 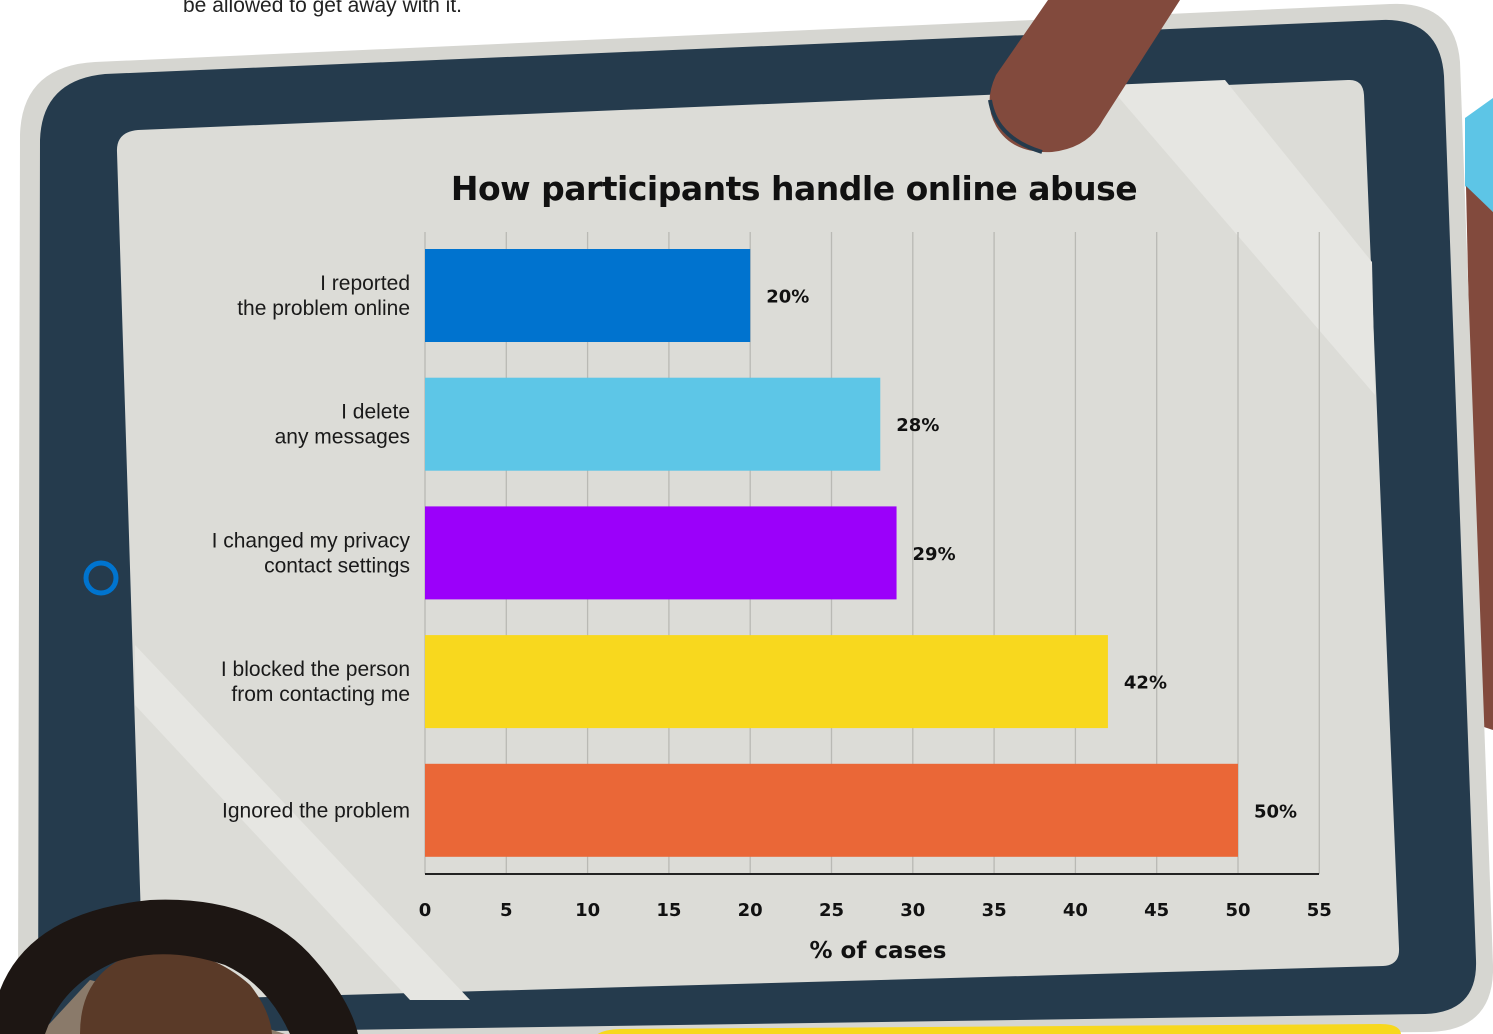 I want to click on stylus, so click(x=1084, y=76).